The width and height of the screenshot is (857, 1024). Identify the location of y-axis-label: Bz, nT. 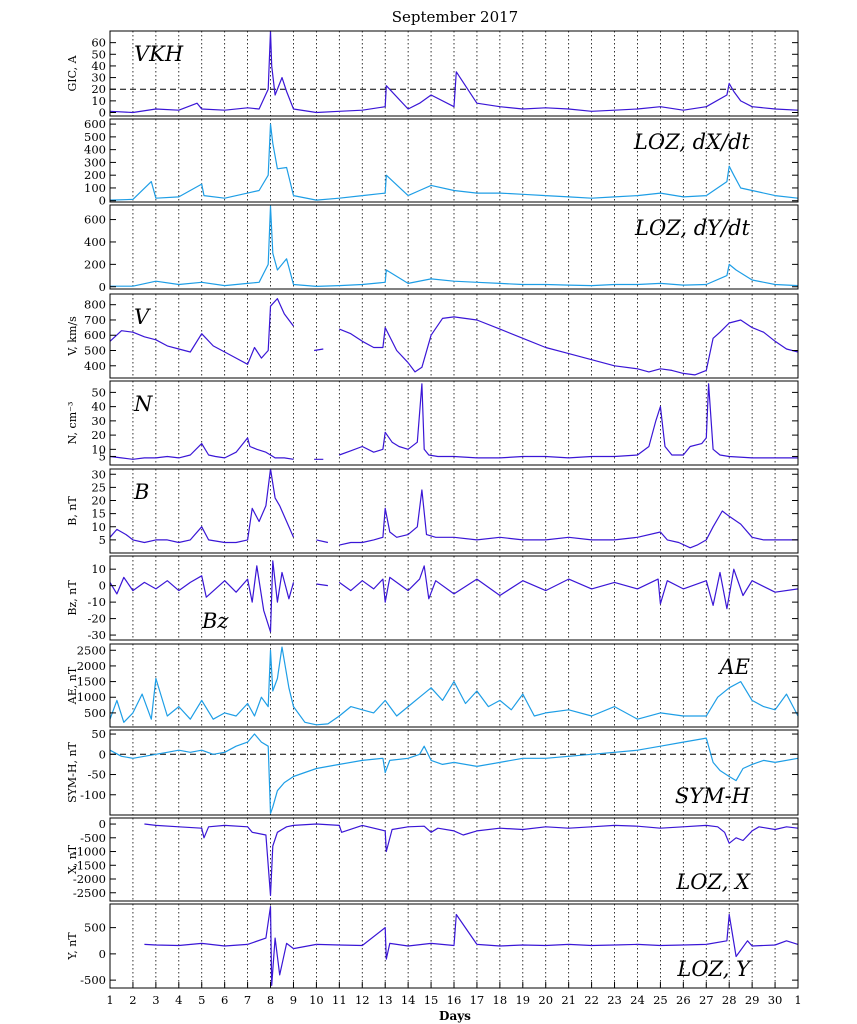
(72, 598).